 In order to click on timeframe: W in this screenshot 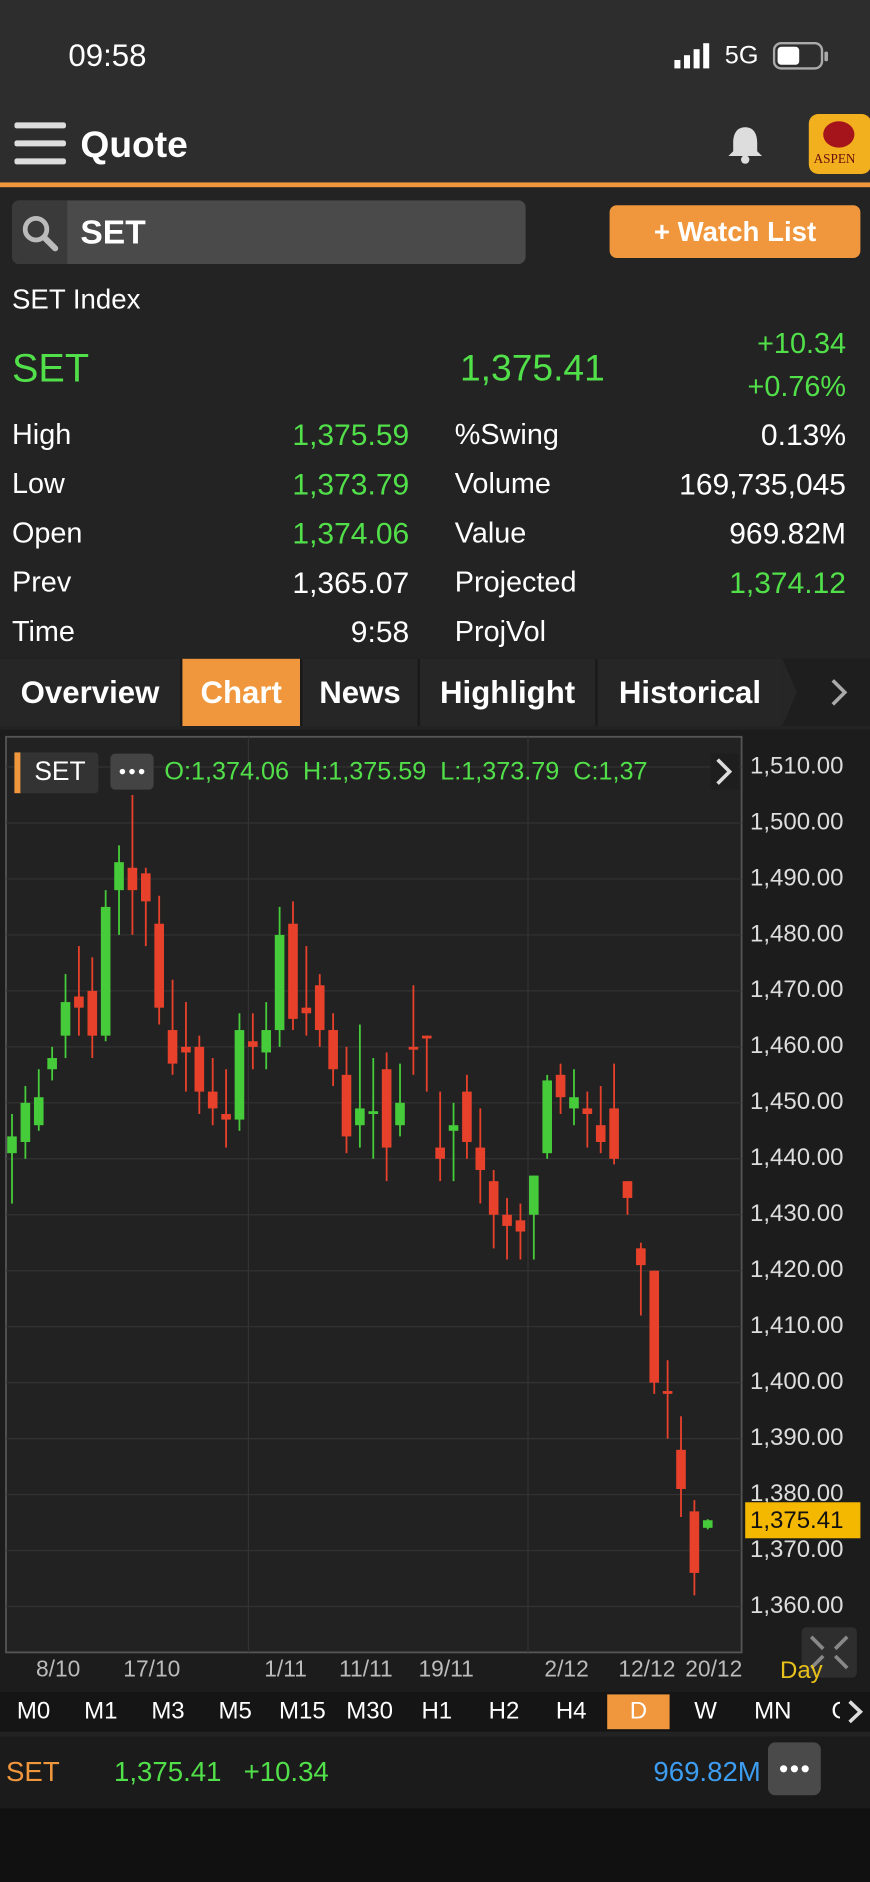, I will do `click(705, 1711)`.